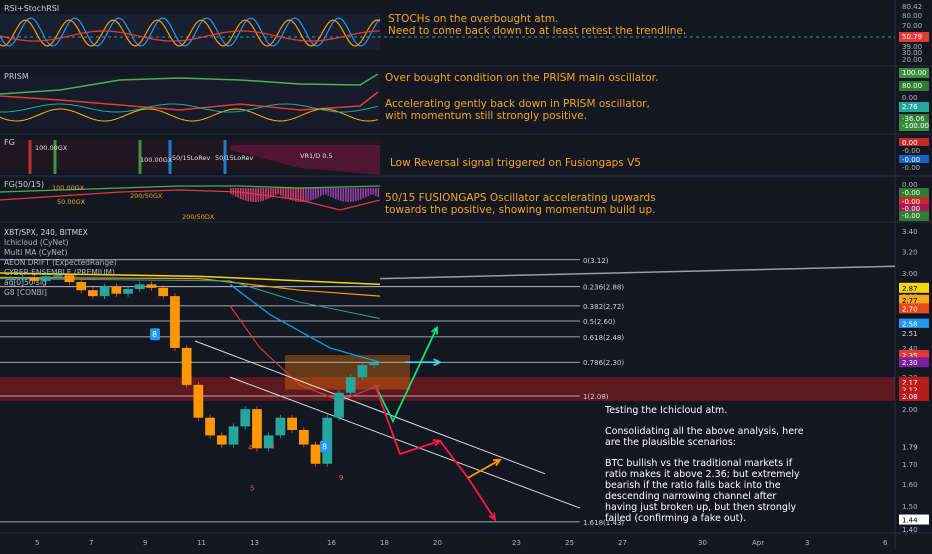  Describe the element at coordinates (32, 8) in the screenshot. I see `rsi-pane-label: RSI+StochRSI` at that location.